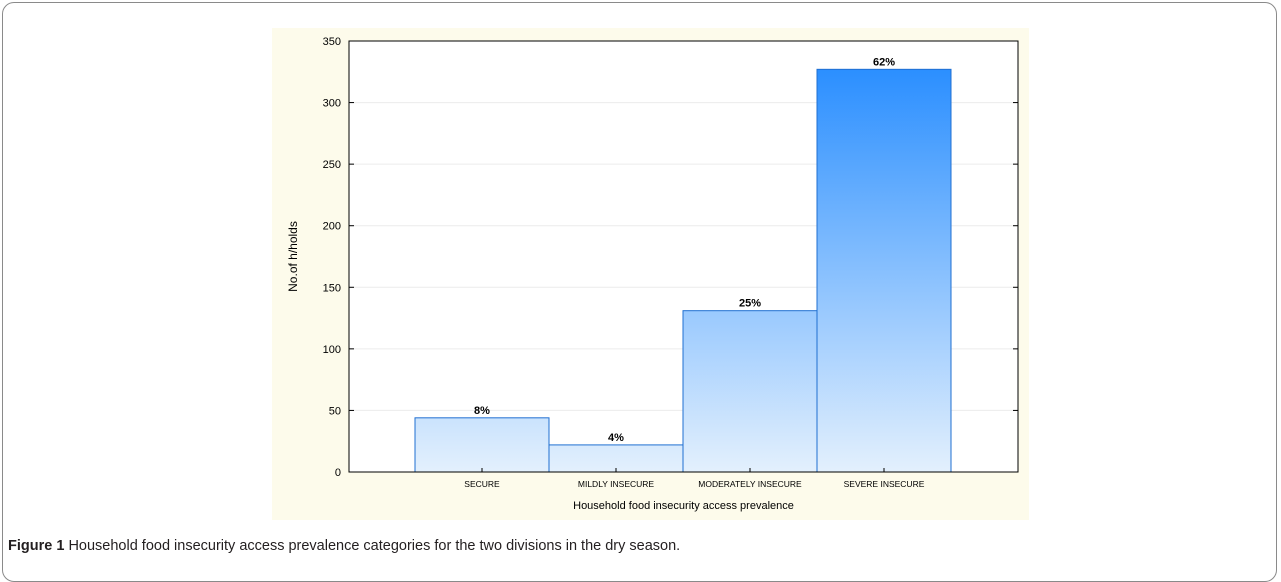 The image size is (1281, 582). I want to click on y-tick-label: 150, so click(332, 288).